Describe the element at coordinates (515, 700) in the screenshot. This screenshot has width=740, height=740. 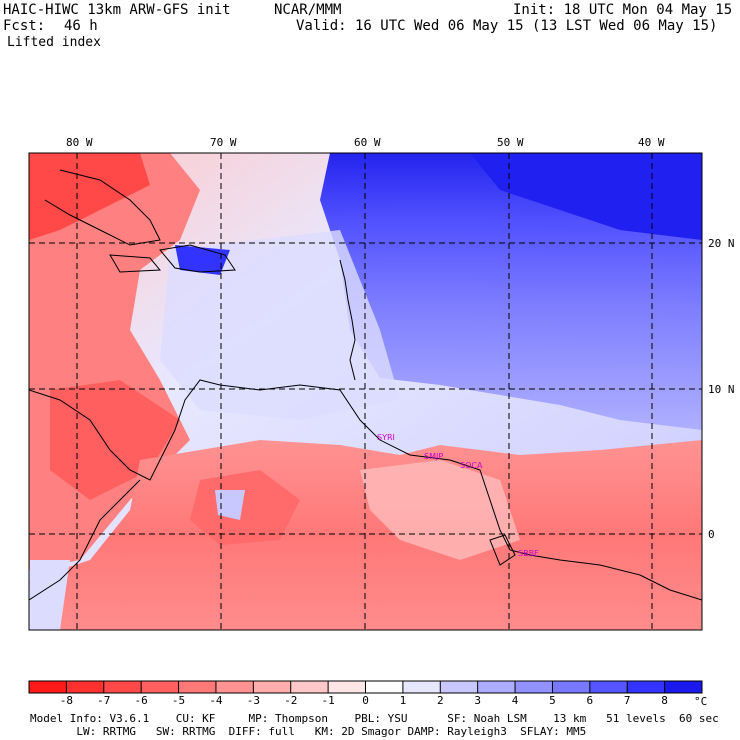
I see `colorbar-label: 4` at that location.